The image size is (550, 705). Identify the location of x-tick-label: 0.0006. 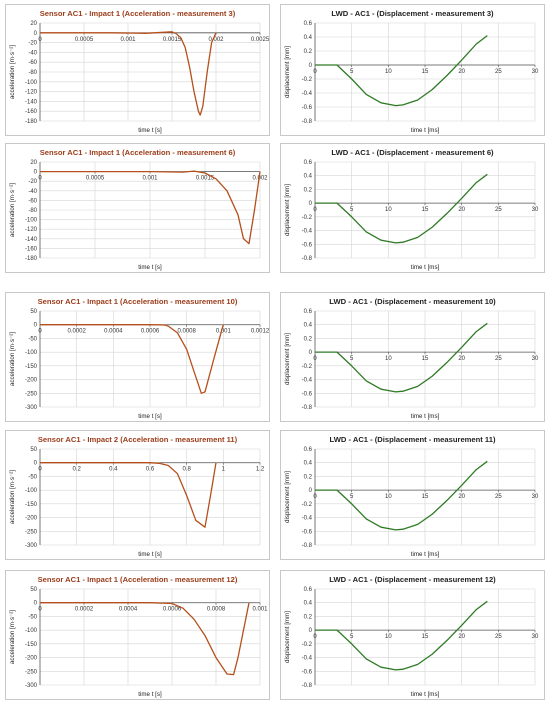
(150, 332).